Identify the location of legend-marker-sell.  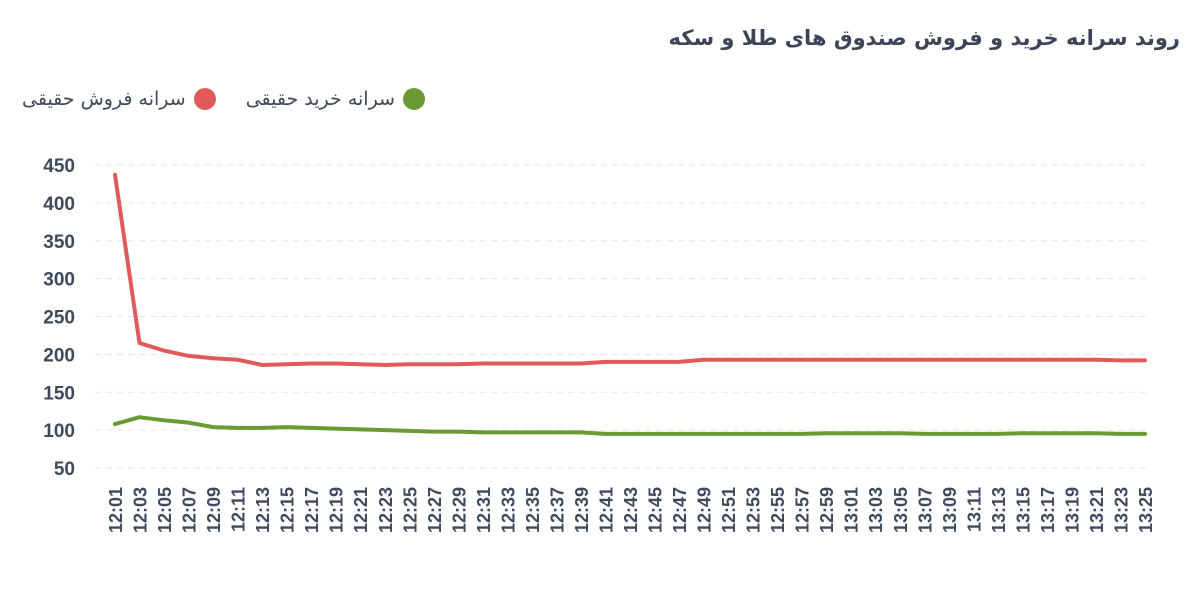
(204, 99).